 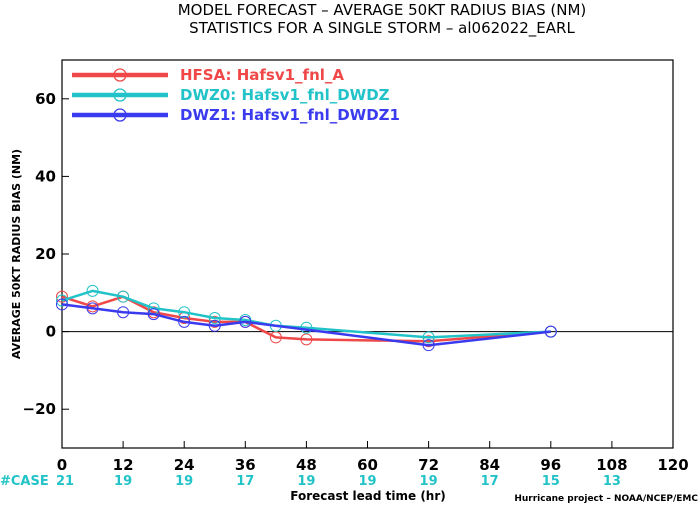 I want to click on x-tick-label: 84, so click(x=489, y=465).